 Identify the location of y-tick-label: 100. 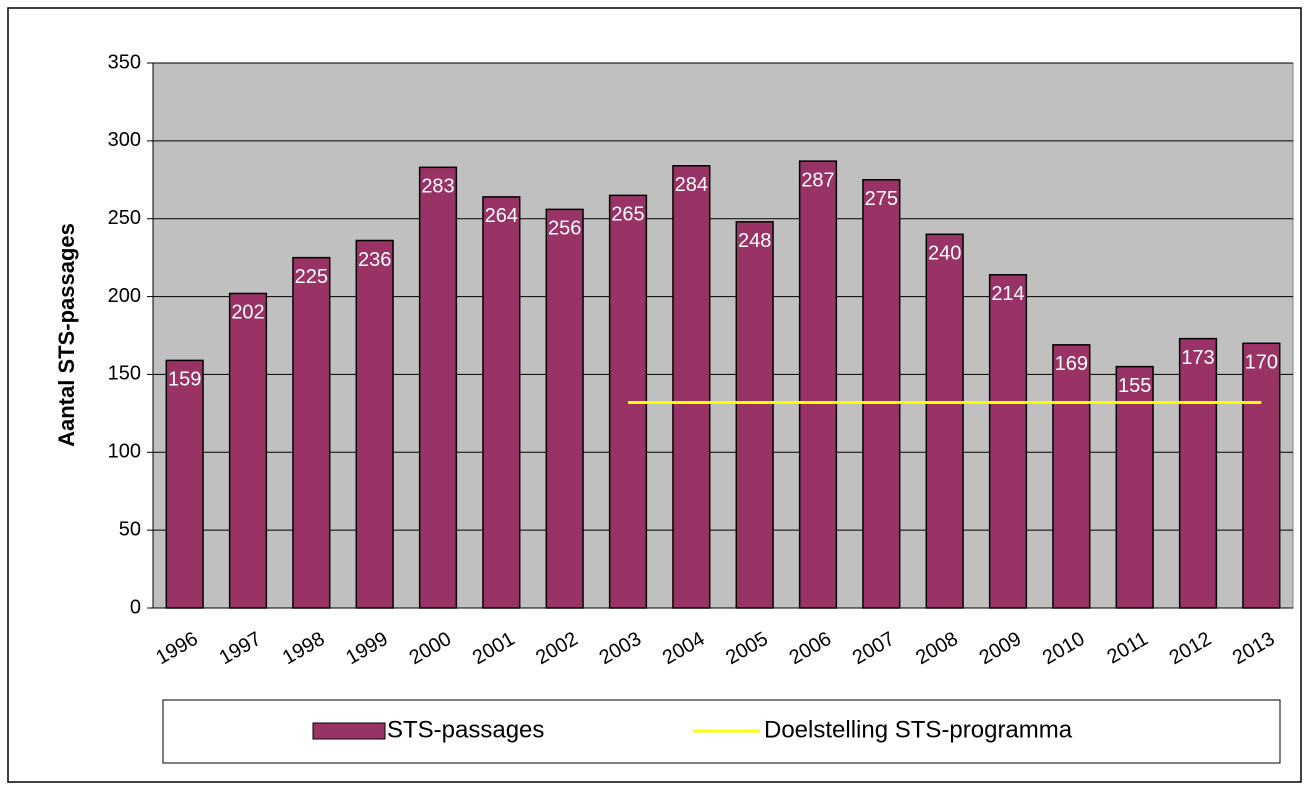
(124, 452).